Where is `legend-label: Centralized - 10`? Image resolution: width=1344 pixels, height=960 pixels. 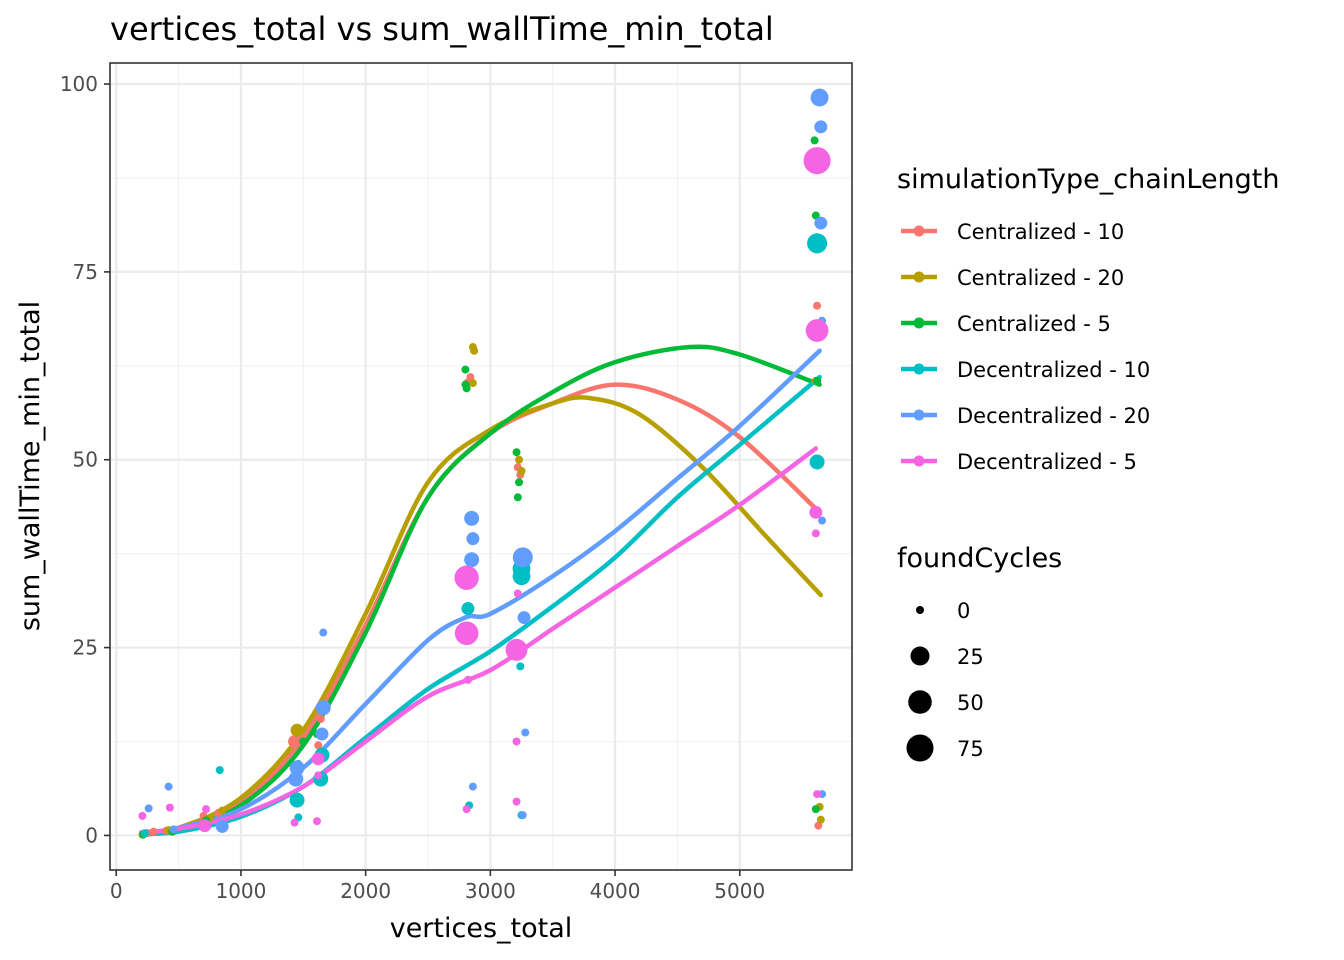 legend-label: Centralized - 10 is located at coordinates (1040, 232).